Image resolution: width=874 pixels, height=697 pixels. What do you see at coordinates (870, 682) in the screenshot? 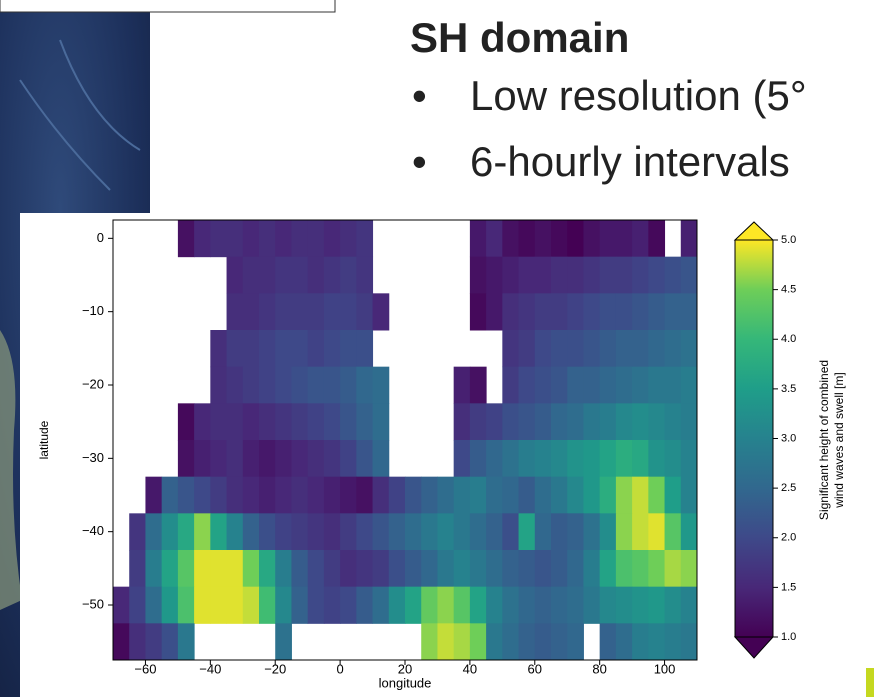
I see `corner-accent` at bounding box center [870, 682].